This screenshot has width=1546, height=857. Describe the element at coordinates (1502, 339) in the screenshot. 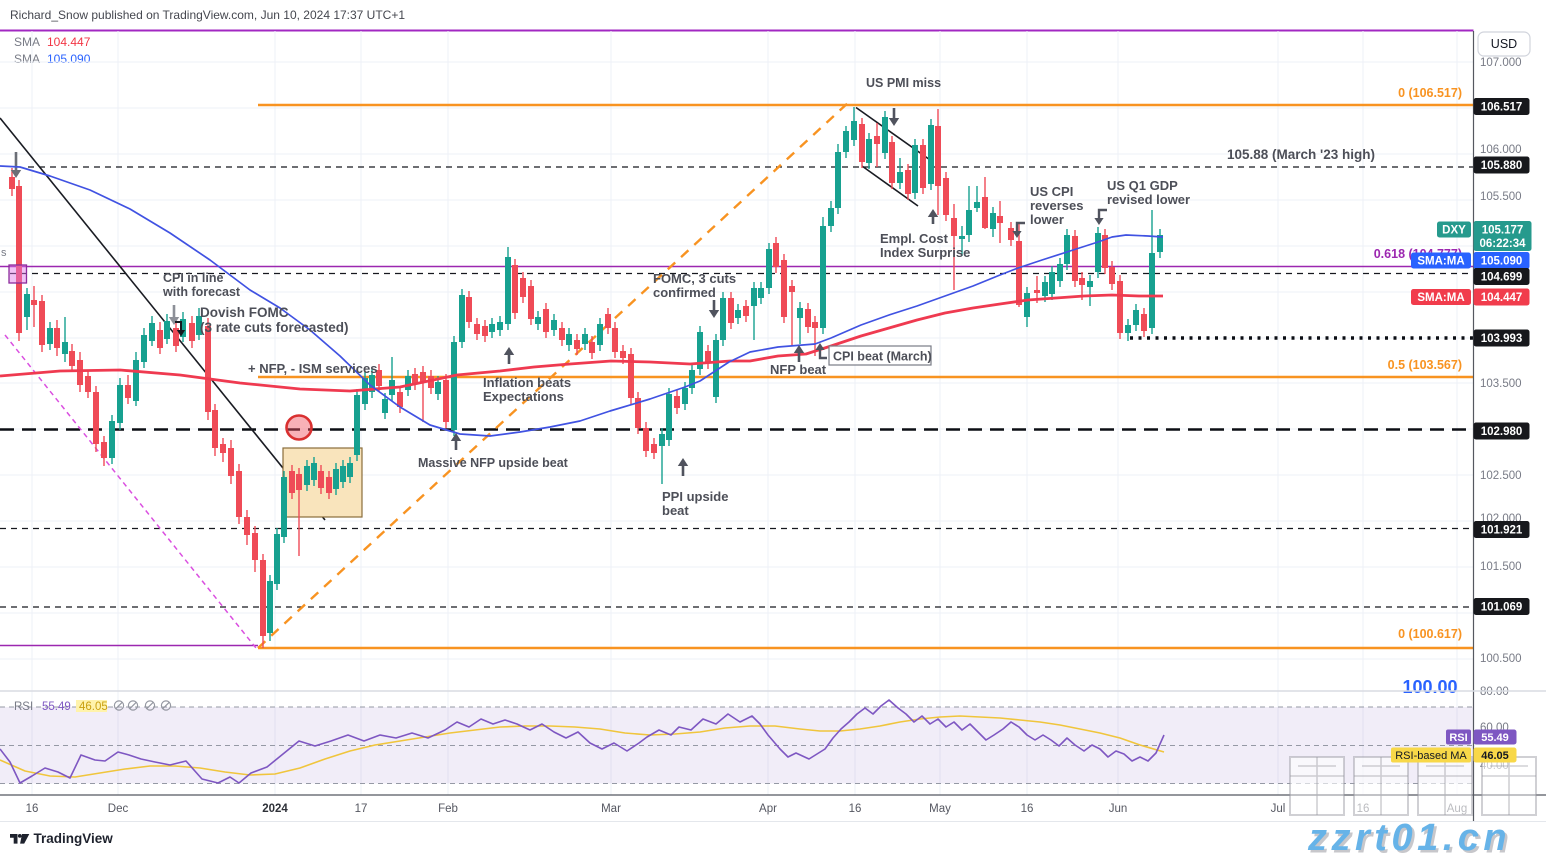

I see `svg-text: 103.993` at that location.